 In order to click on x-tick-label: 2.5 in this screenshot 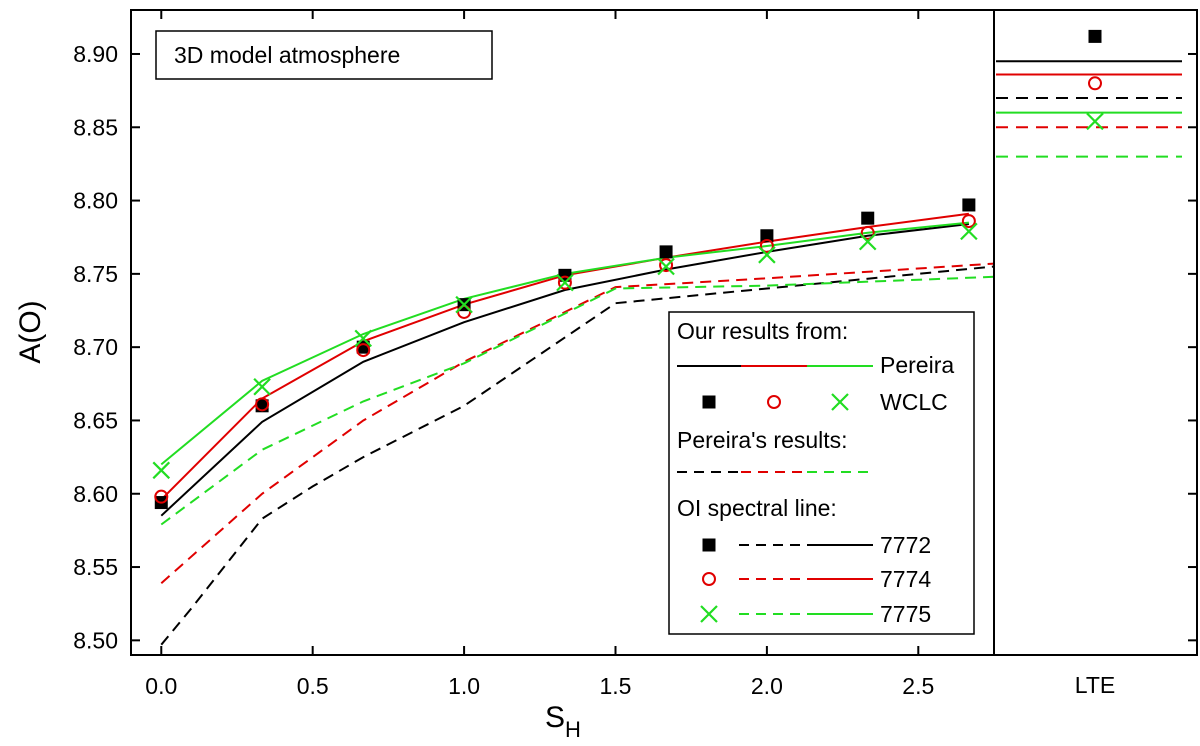, I will do `click(918, 686)`.